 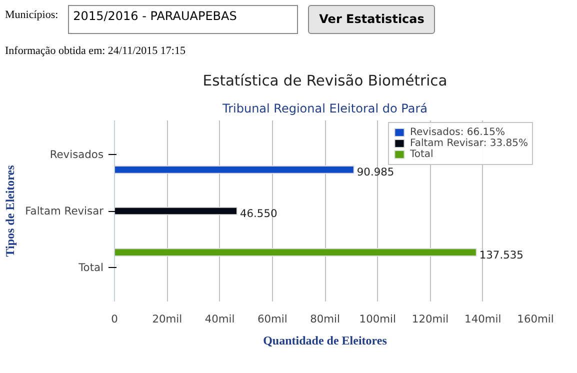 I want to click on x-tick-label: 120mil, so click(x=430, y=319).